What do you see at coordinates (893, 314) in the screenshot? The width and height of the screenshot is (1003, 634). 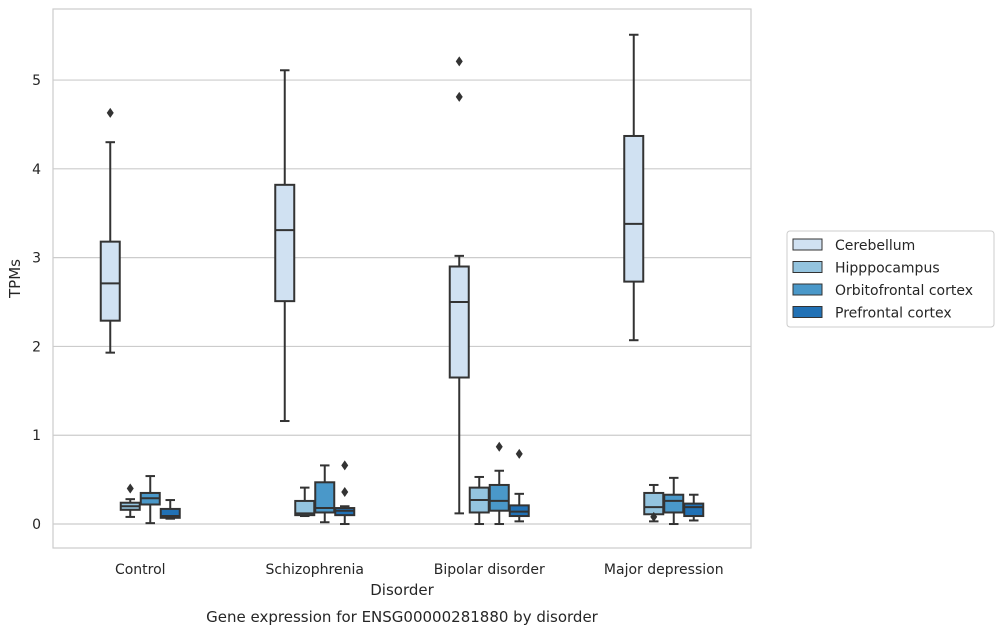 I see `legend-label: Prefrontal cortex` at bounding box center [893, 314].